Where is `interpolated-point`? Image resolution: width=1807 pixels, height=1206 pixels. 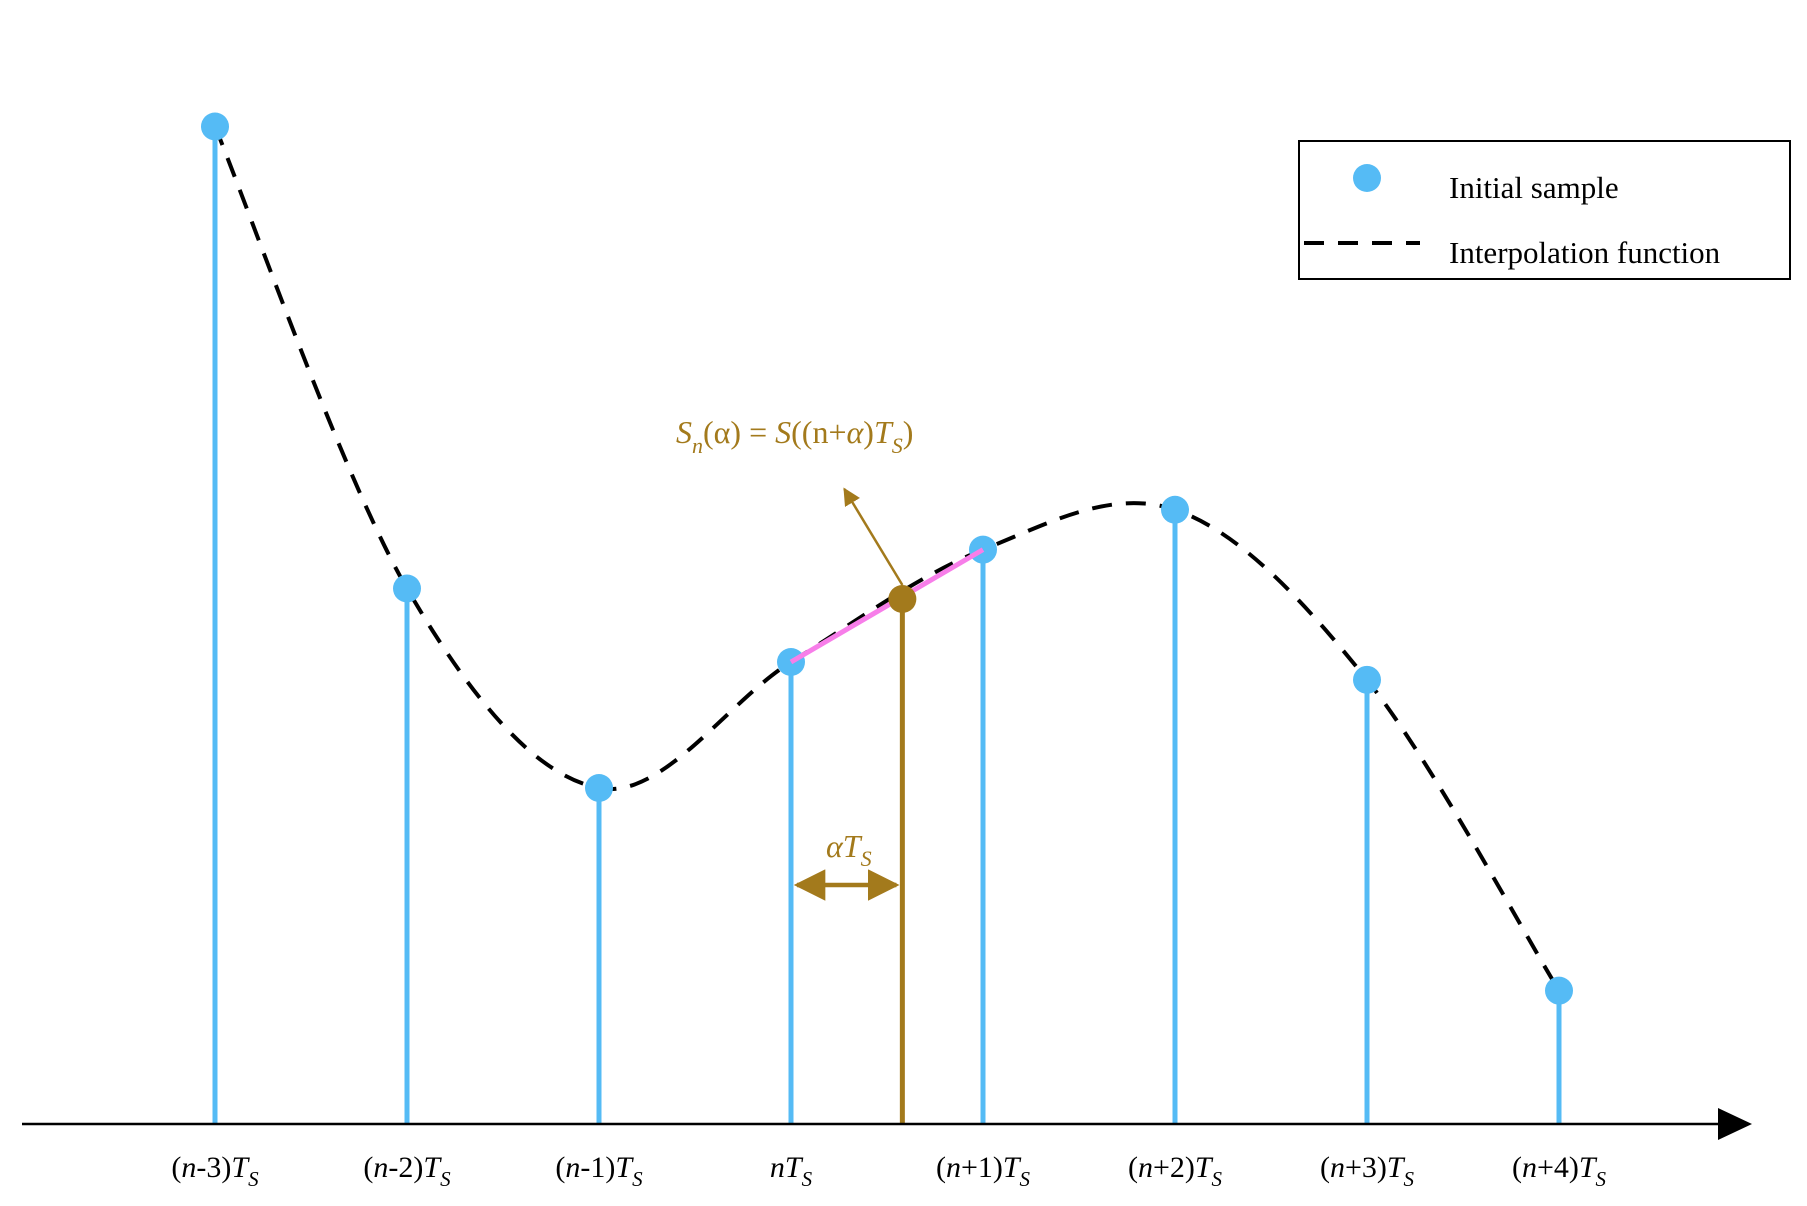 interpolated-point is located at coordinates (902, 599).